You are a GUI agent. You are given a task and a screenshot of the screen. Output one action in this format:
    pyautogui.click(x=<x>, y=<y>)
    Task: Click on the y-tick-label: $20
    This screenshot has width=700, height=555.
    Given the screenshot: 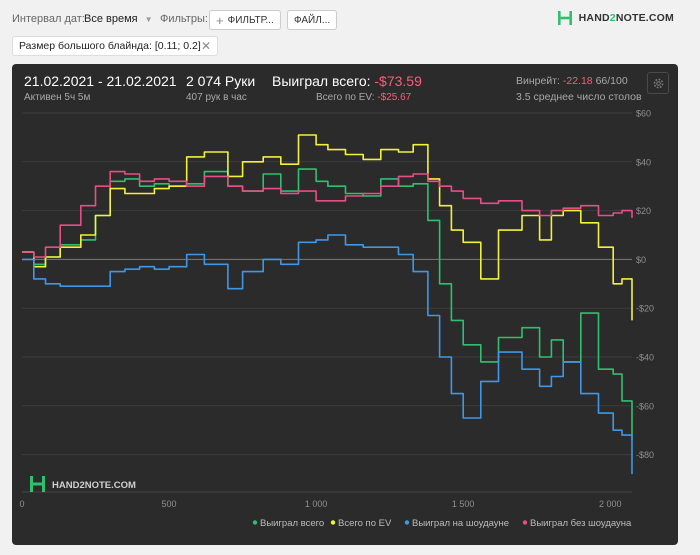 What is the action you would take?
    pyautogui.click(x=643, y=211)
    